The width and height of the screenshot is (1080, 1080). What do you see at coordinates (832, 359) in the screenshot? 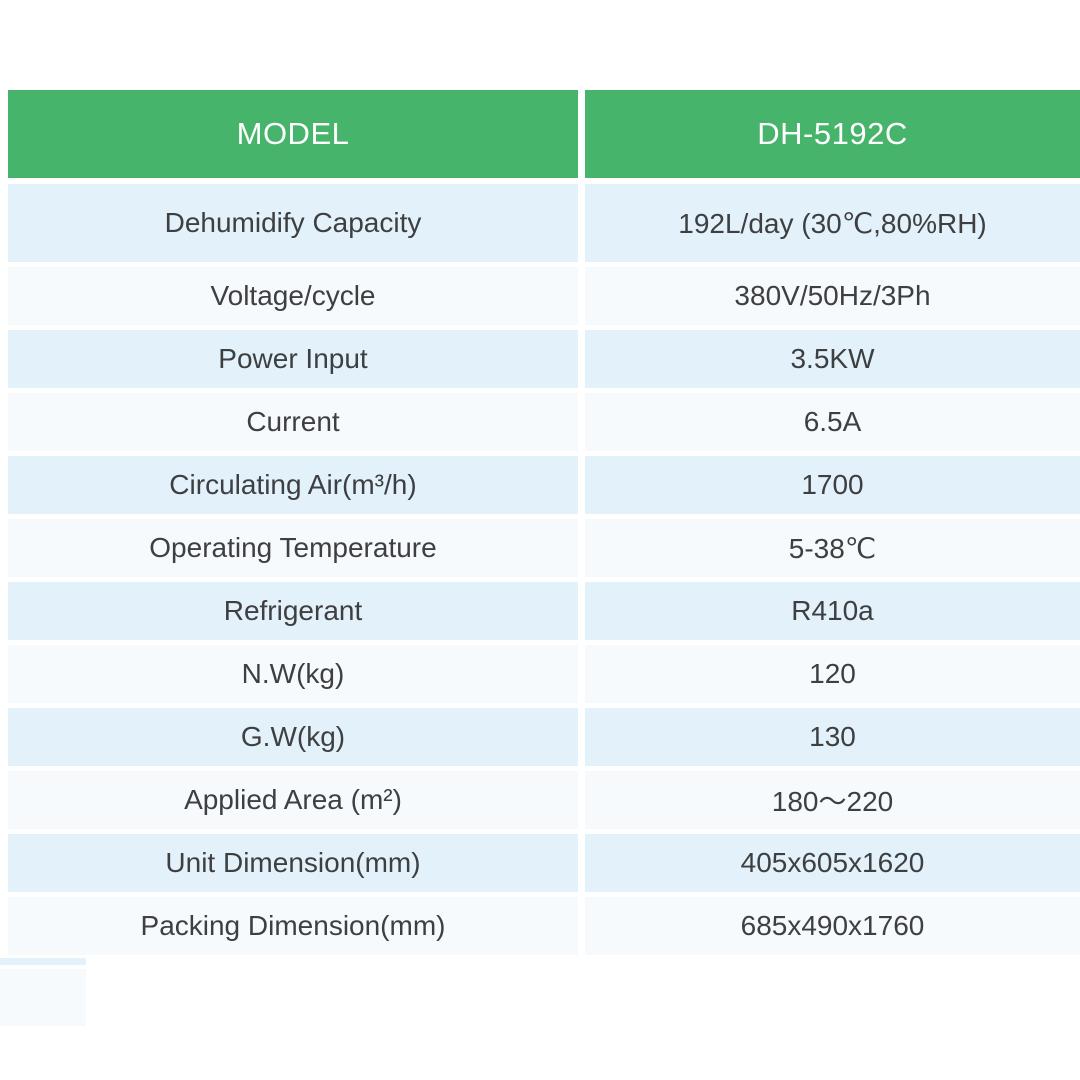
I see `row-value: 3.5KW` at bounding box center [832, 359].